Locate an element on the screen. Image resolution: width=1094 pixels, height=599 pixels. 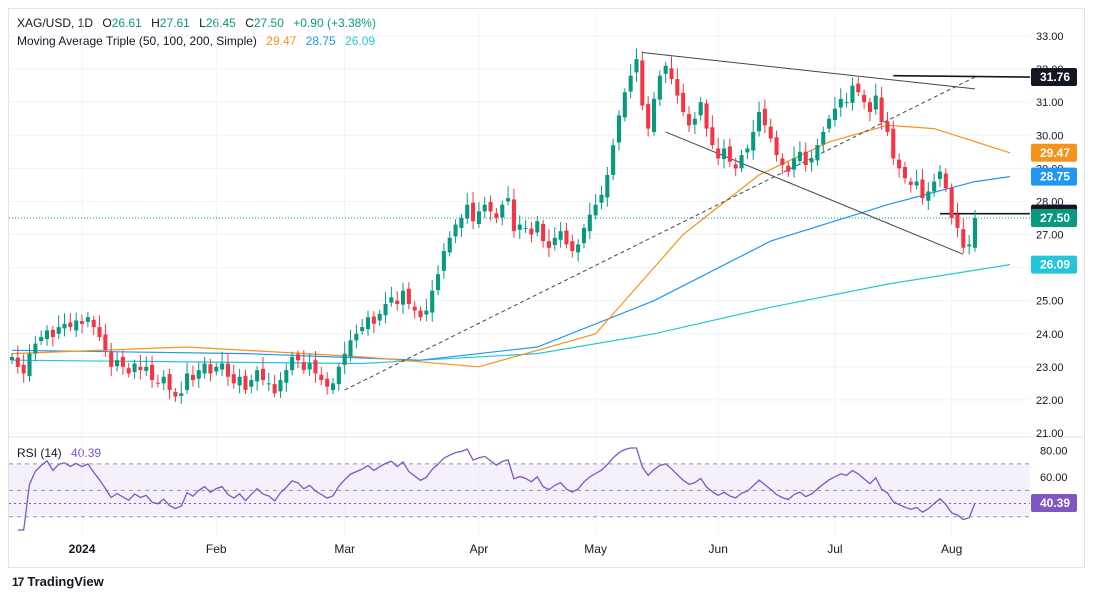
ma200-value: 26.09 is located at coordinates (360, 41).